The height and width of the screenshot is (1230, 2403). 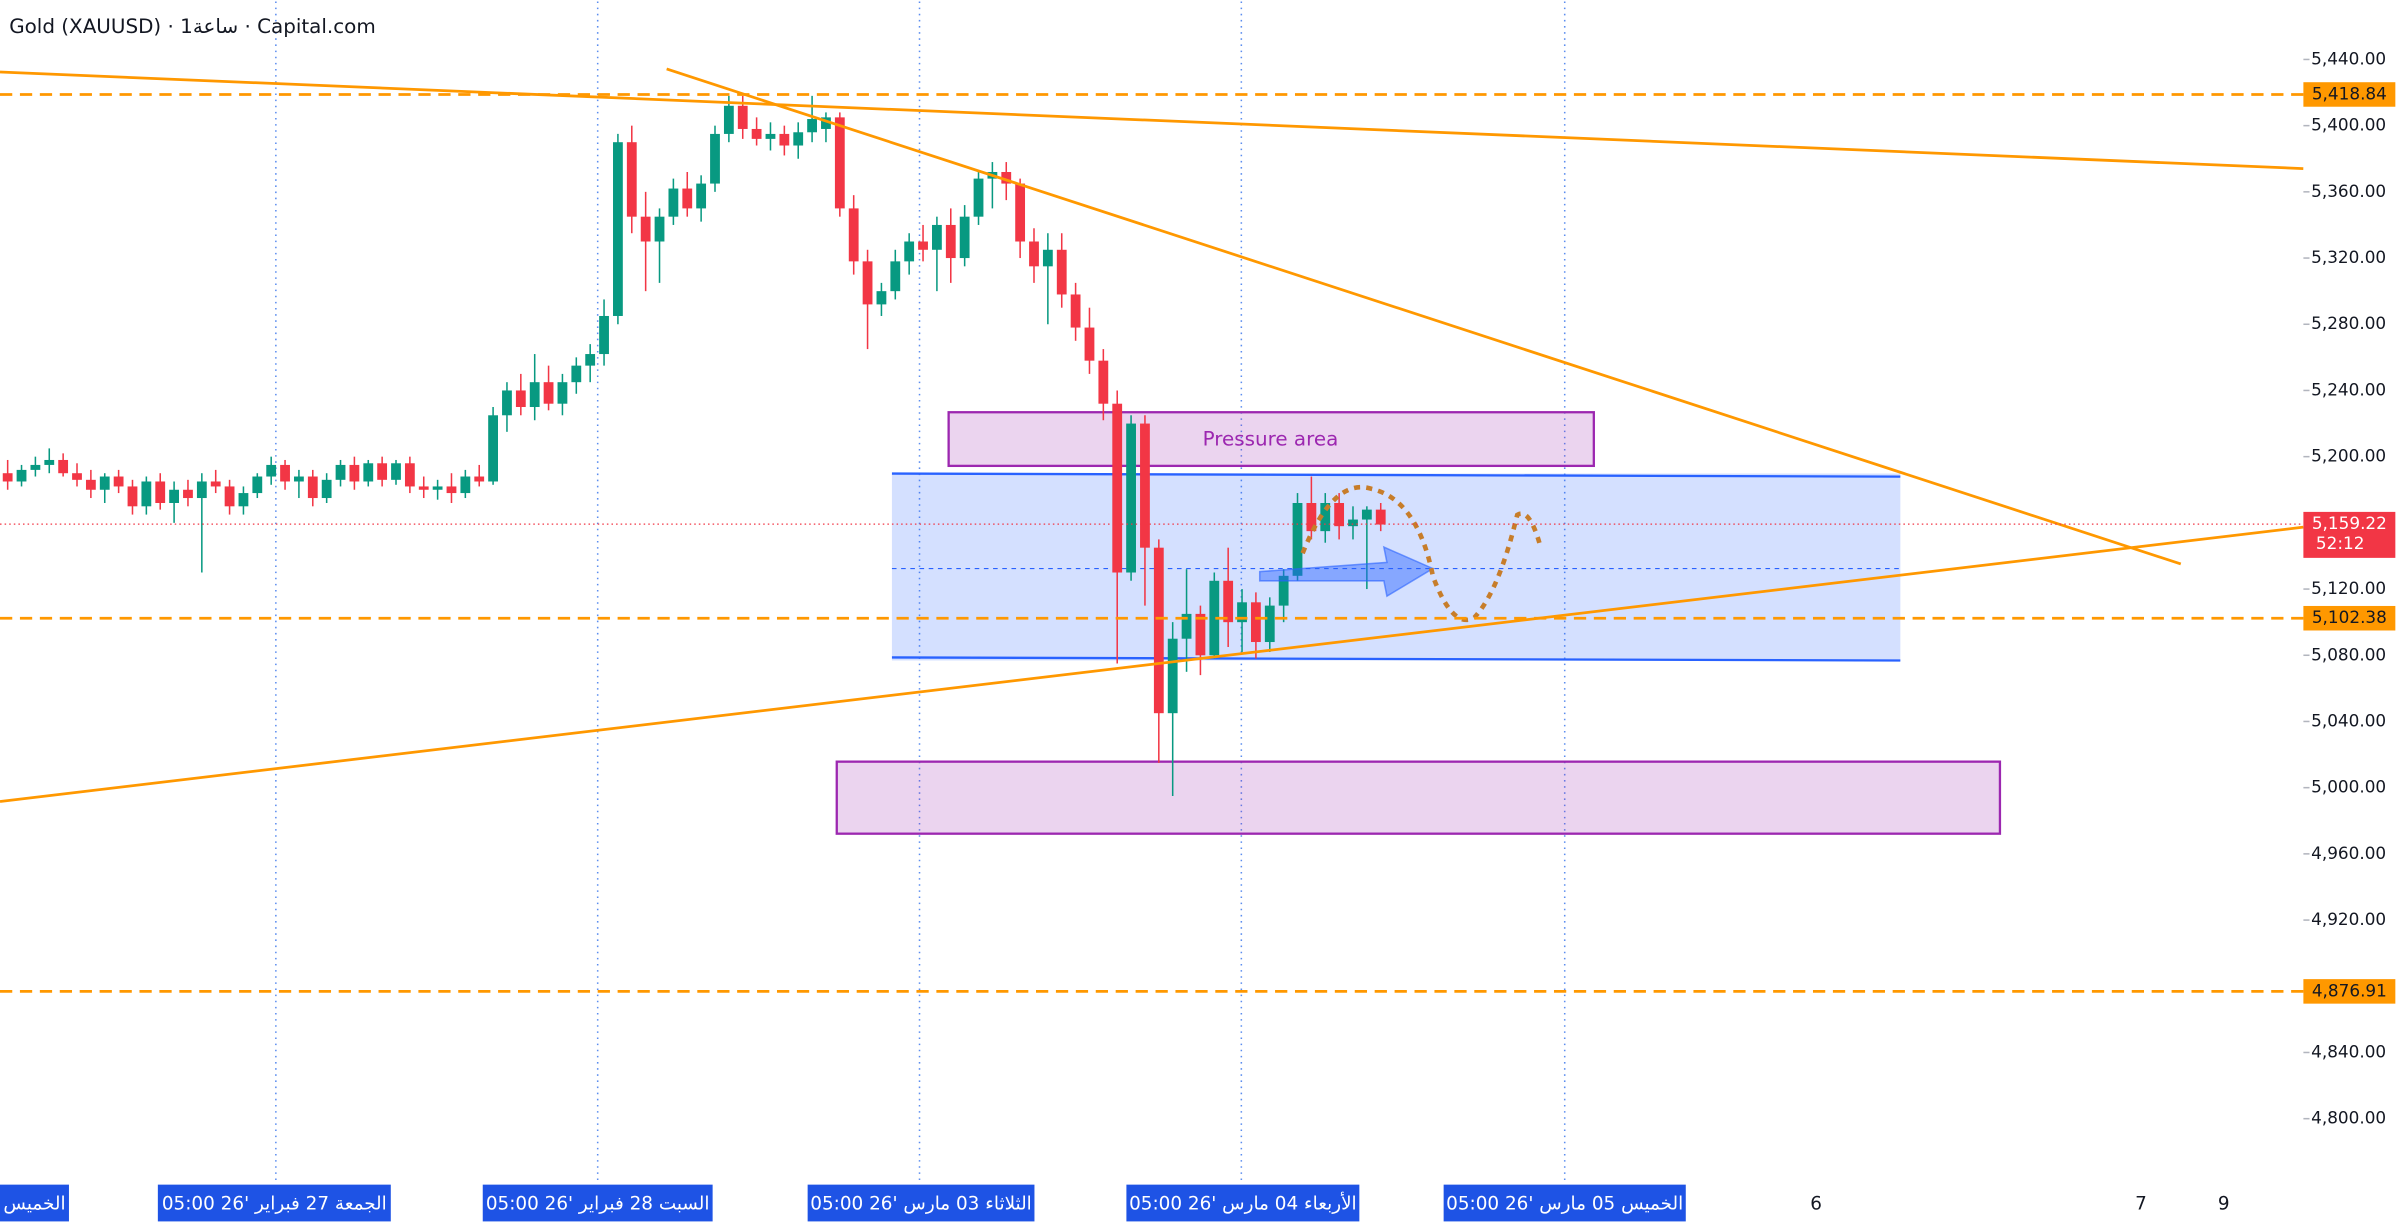 I want to click on y-tick-label: 4,840.00, so click(x=2348, y=1051).